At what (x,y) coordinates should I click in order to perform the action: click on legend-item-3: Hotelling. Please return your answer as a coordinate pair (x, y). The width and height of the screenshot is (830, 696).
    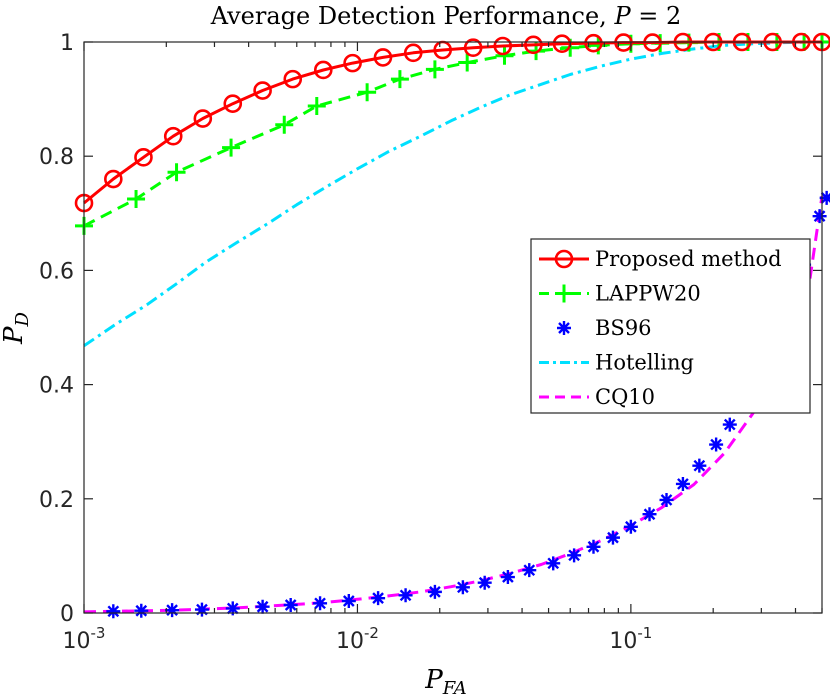
    Looking at the image, I should click on (616, 363).